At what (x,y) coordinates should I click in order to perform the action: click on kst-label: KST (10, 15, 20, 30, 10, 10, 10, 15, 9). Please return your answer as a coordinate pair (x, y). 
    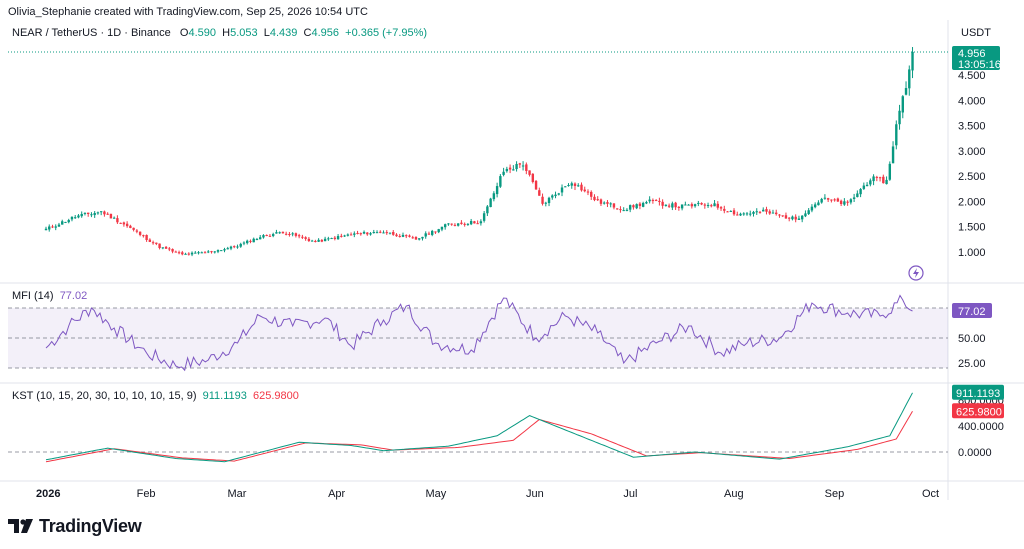
    Looking at the image, I should click on (104, 396).